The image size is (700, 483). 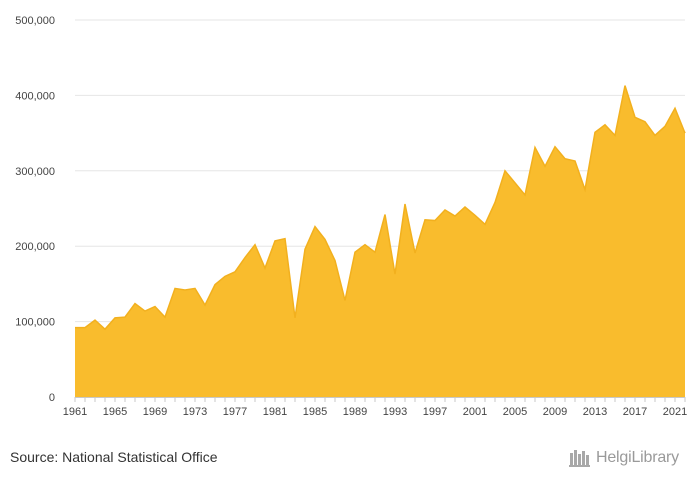 What do you see at coordinates (635, 412) in the screenshot?
I see `x-tick-label: 2017` at bounding box center [635, 412].